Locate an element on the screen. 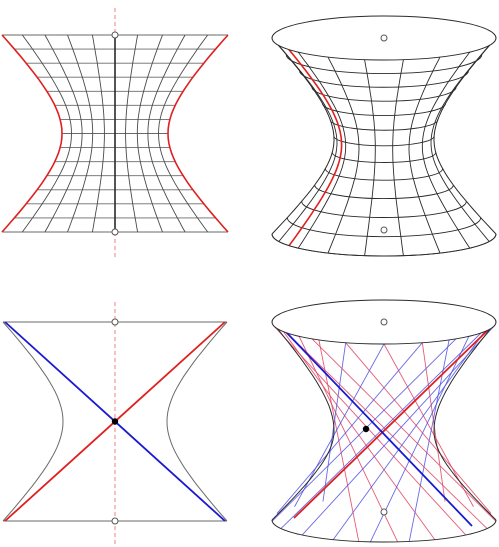 The image size is (499, 547). ruling-highlight-red is located at coordinates (391, 424).